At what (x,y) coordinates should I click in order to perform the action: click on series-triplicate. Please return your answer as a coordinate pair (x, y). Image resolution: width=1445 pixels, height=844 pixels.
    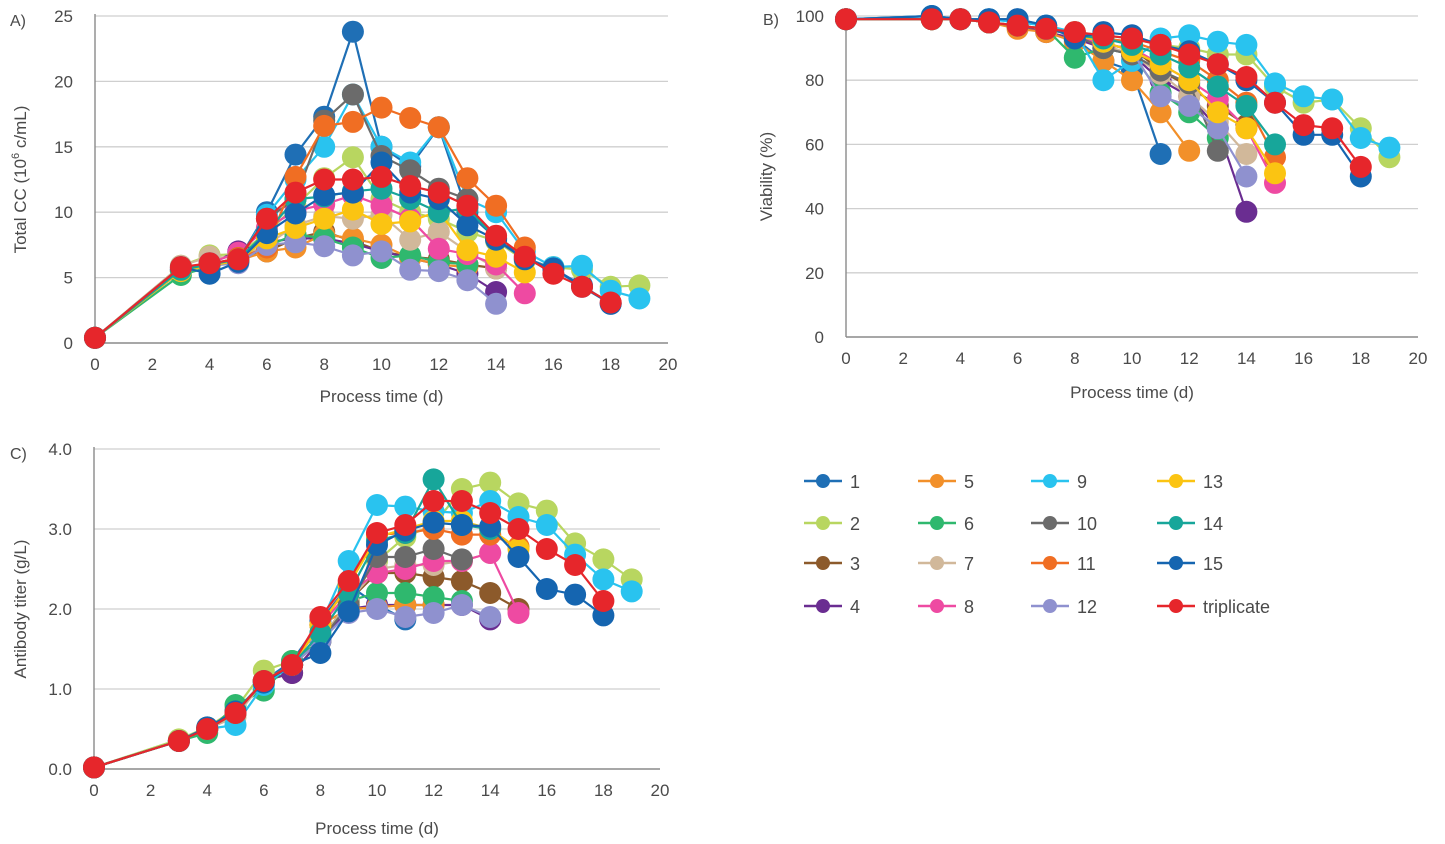
    Looking at the image, I should click on (349, 634).